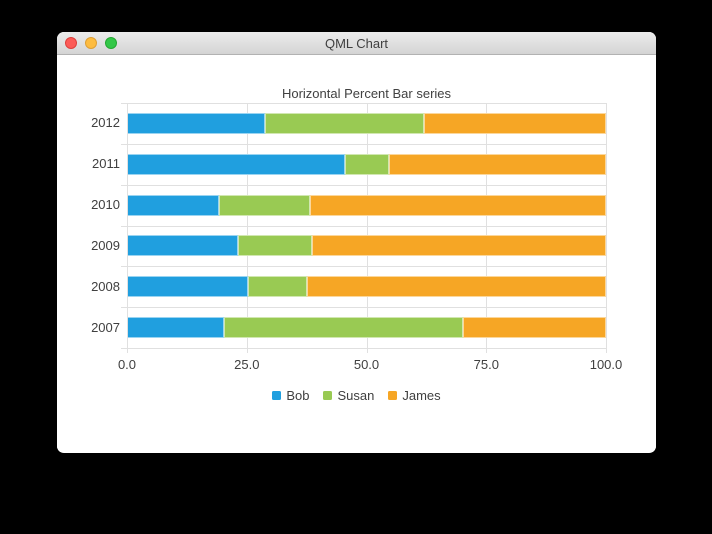 Image resolution: width=712 pixels, height=534 pixels. Describe the element at coordinates (298, 395) in the screenshot. I see `legend-label-bob: Bob` at that location.